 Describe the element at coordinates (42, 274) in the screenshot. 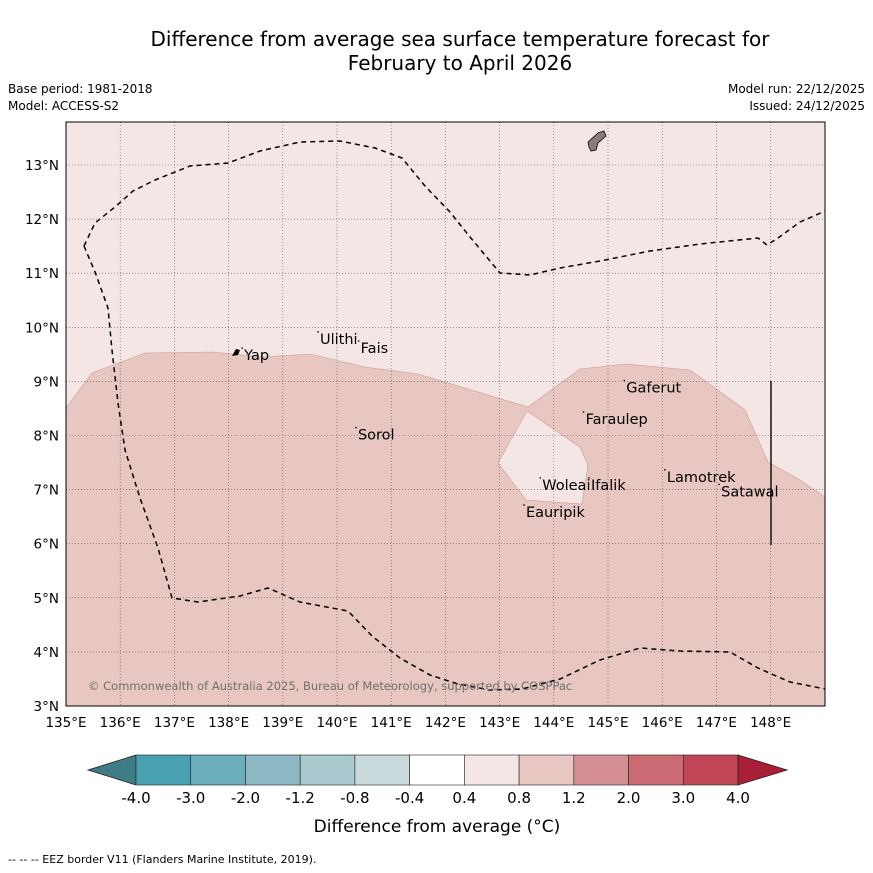

I see `latitude-tick-label: 11°N` at that location.